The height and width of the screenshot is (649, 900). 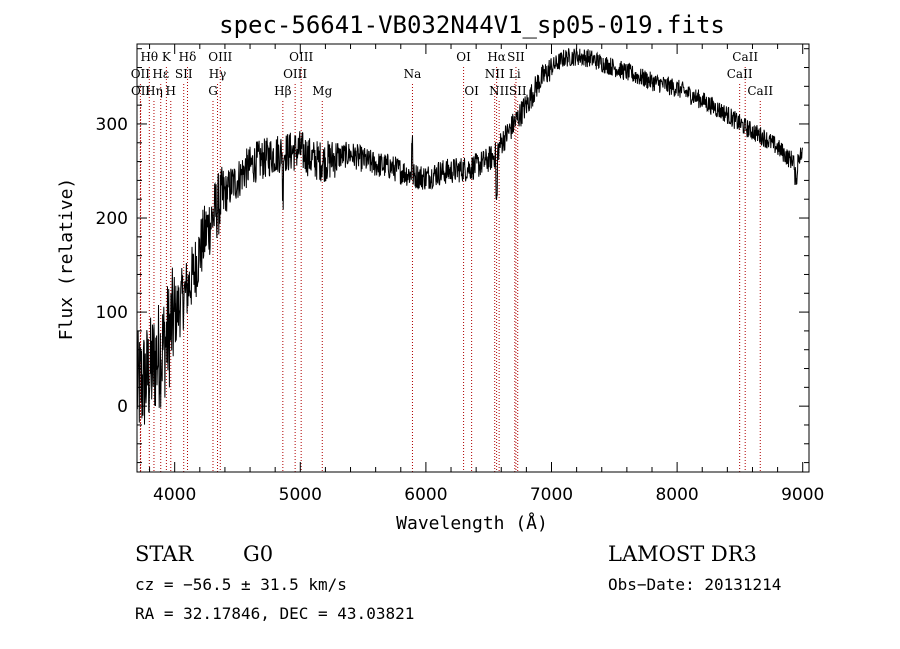 I want to click on spectral-line-label: Hθ, so click(x=149, y=57).